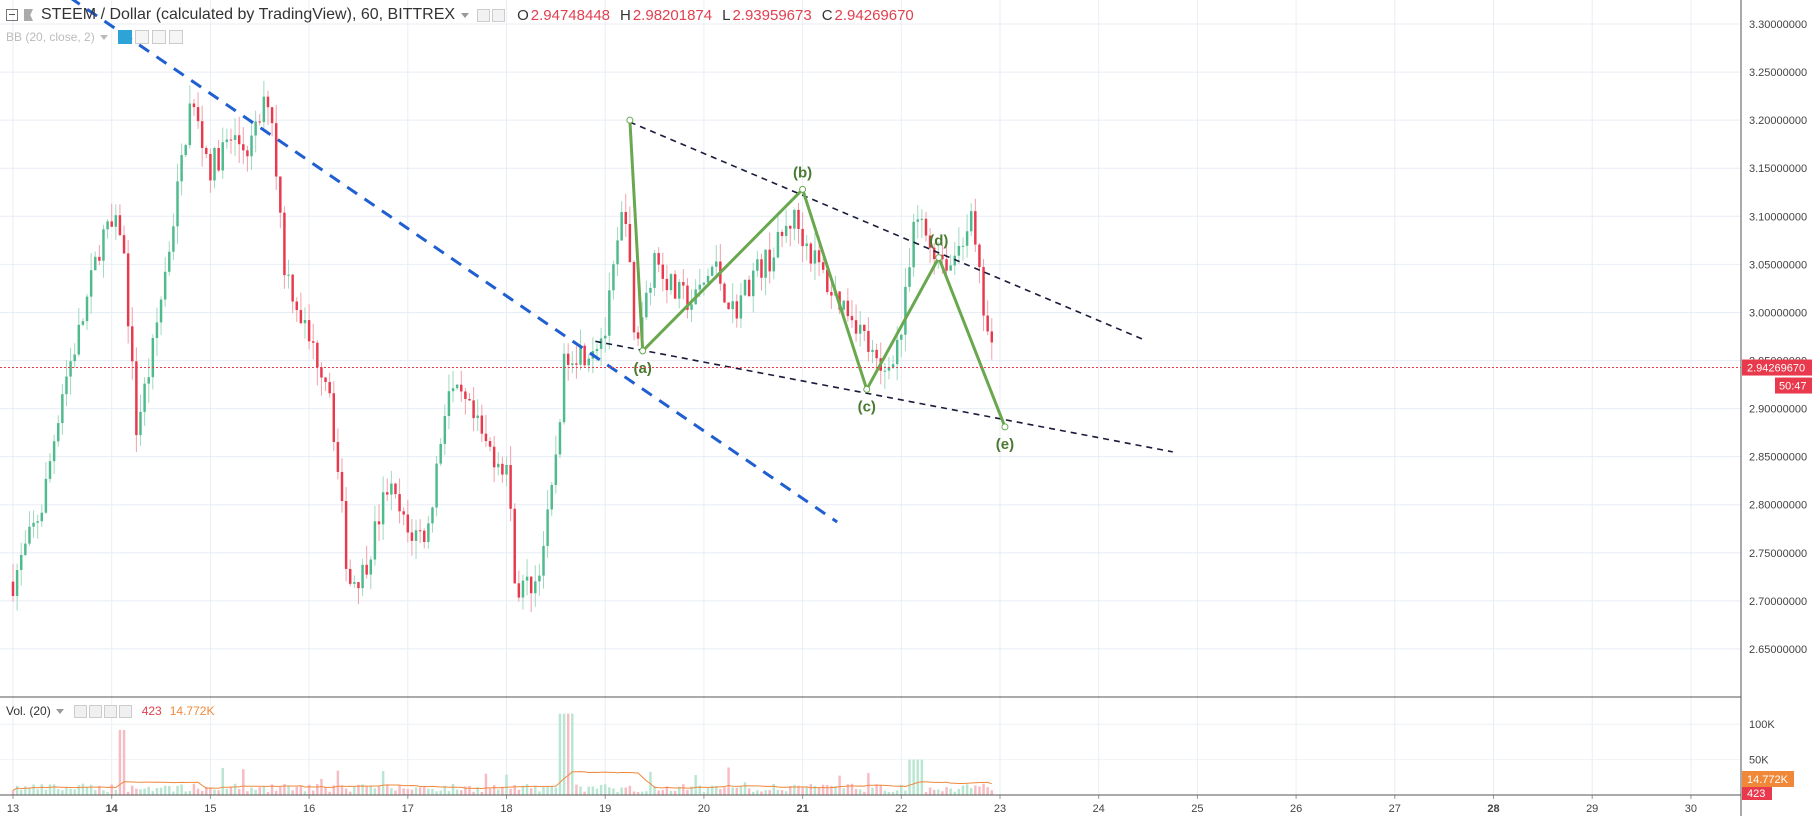 Image resolution: width=1813 pixels, height=816 pixels. Describe the element at coordinates (1778, 506) in the screenshot. I see `y-tick-label: 2.80000000` at that location.